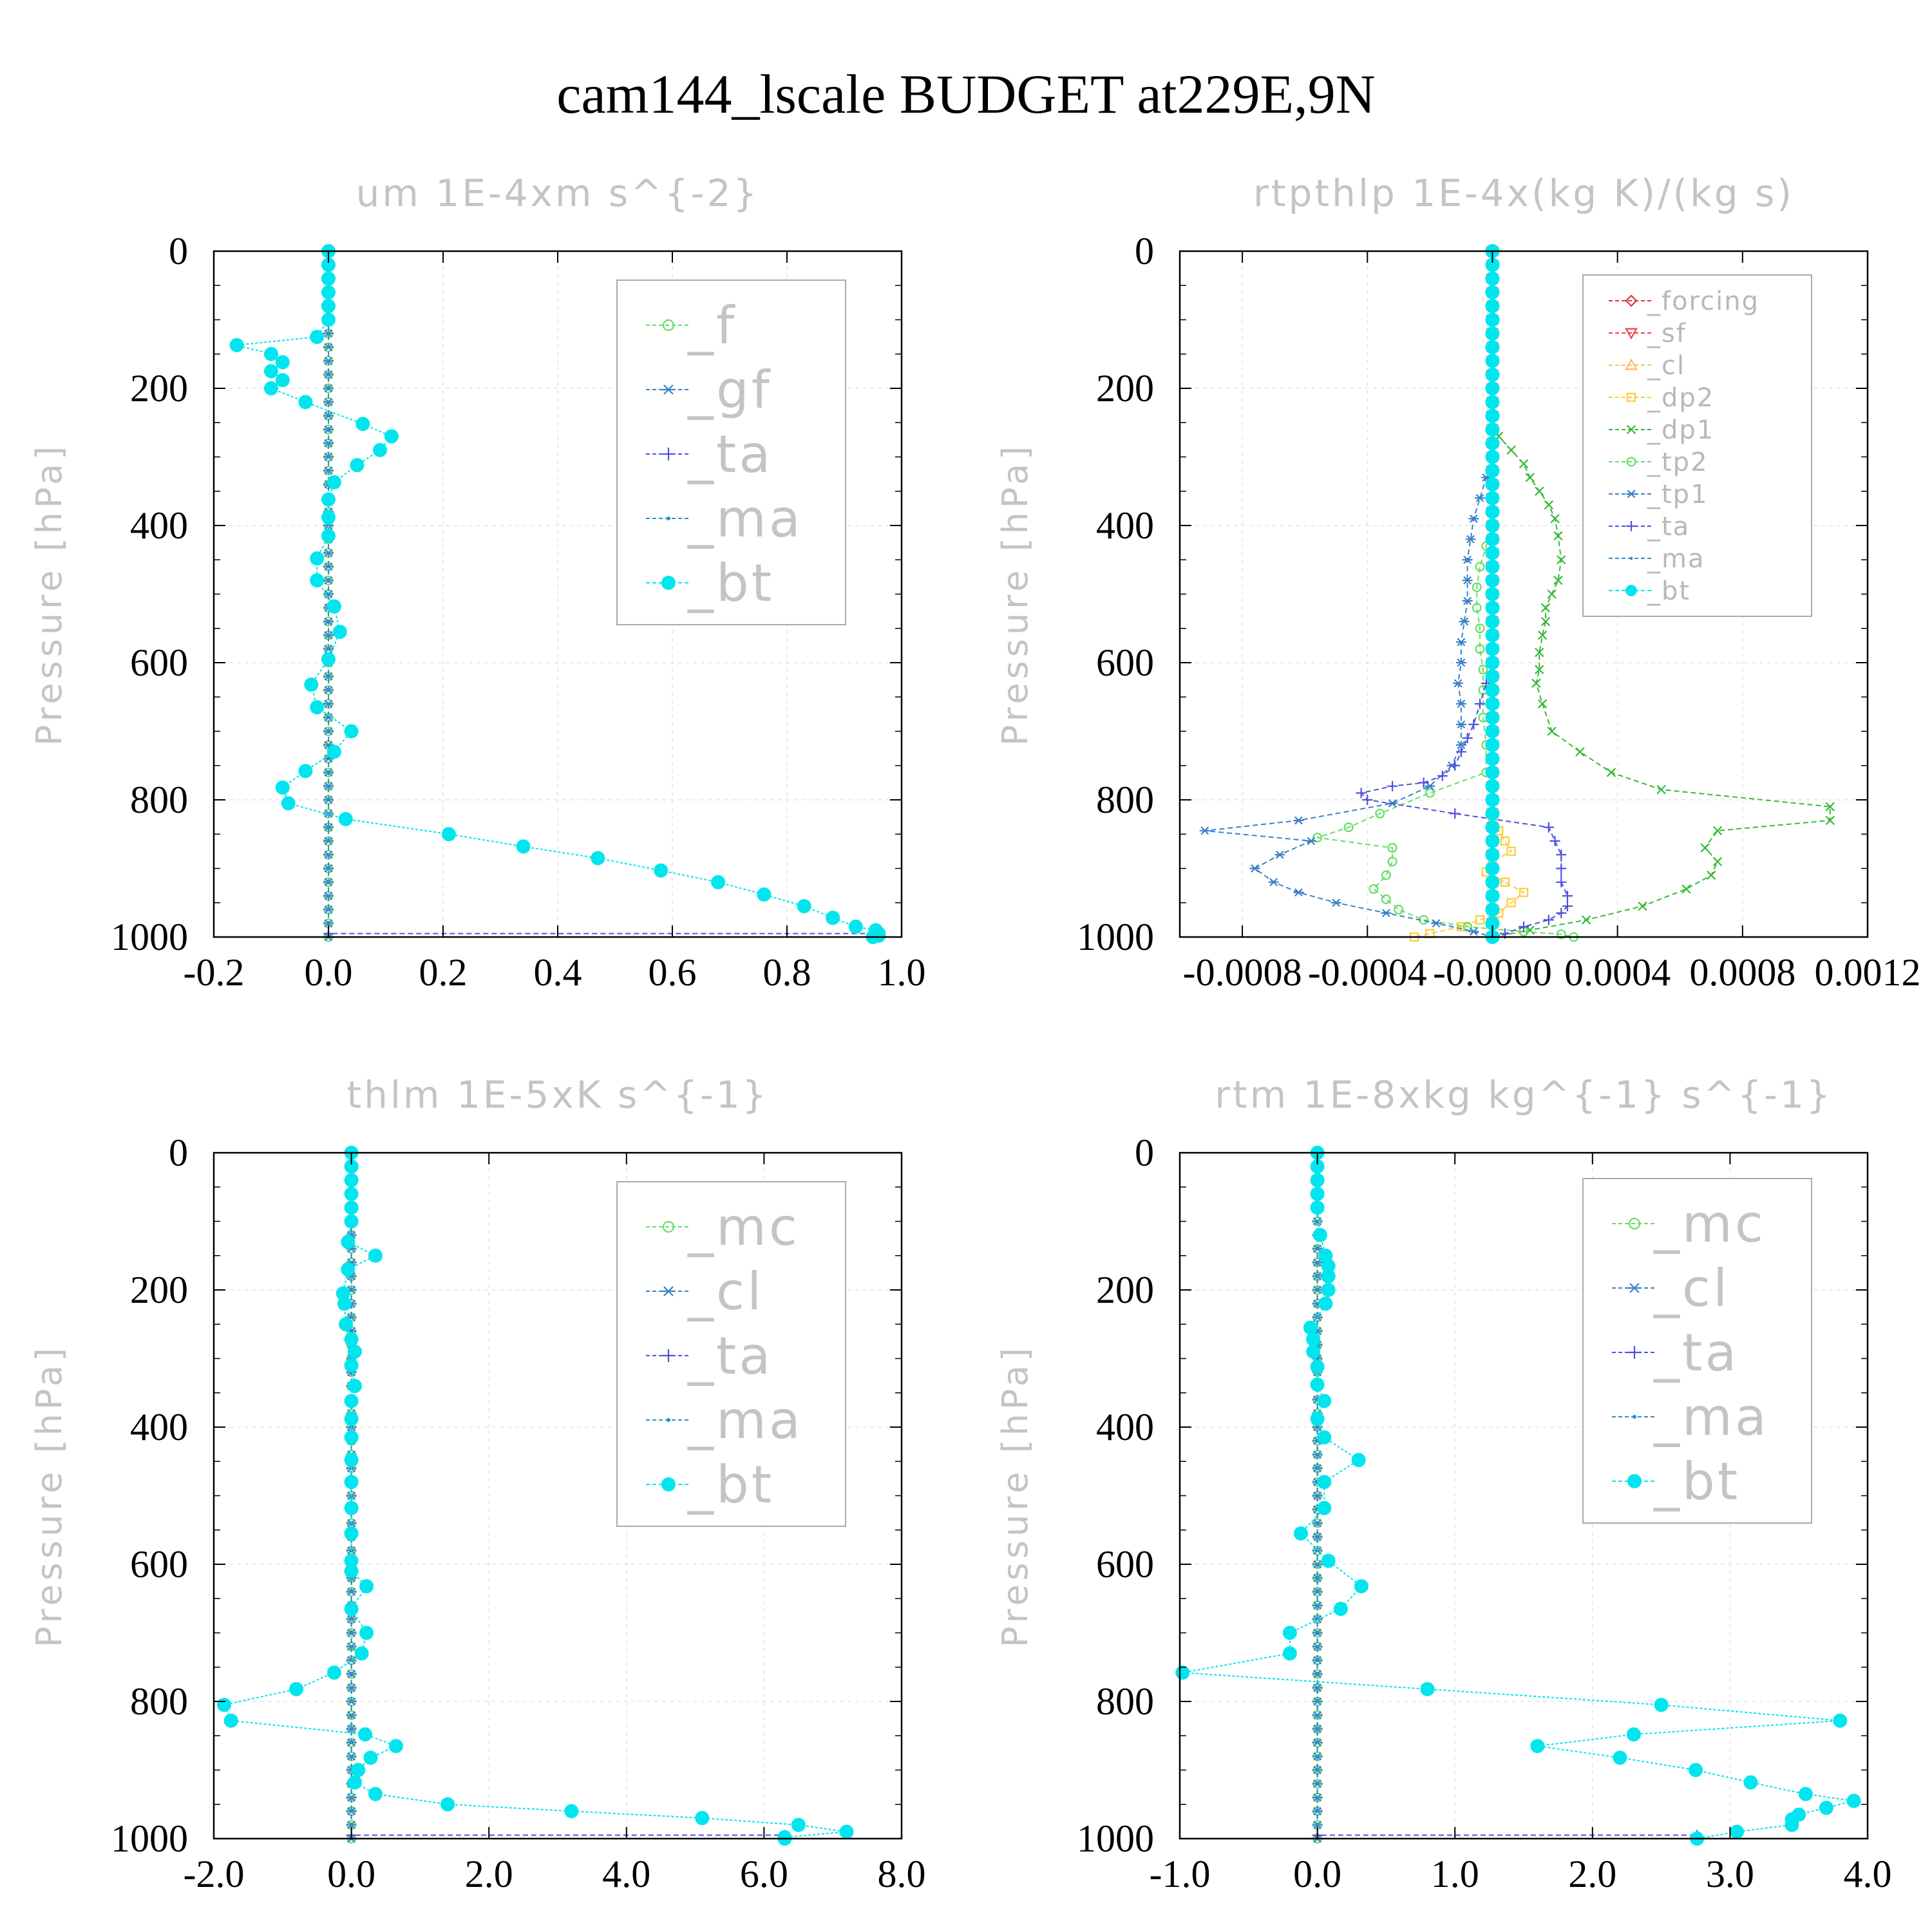 The image size is (1932, 1932). Describe the element at coordinates (1618, 973) in the screenshot. I see `x-tick-label: 0.0004` at that location.